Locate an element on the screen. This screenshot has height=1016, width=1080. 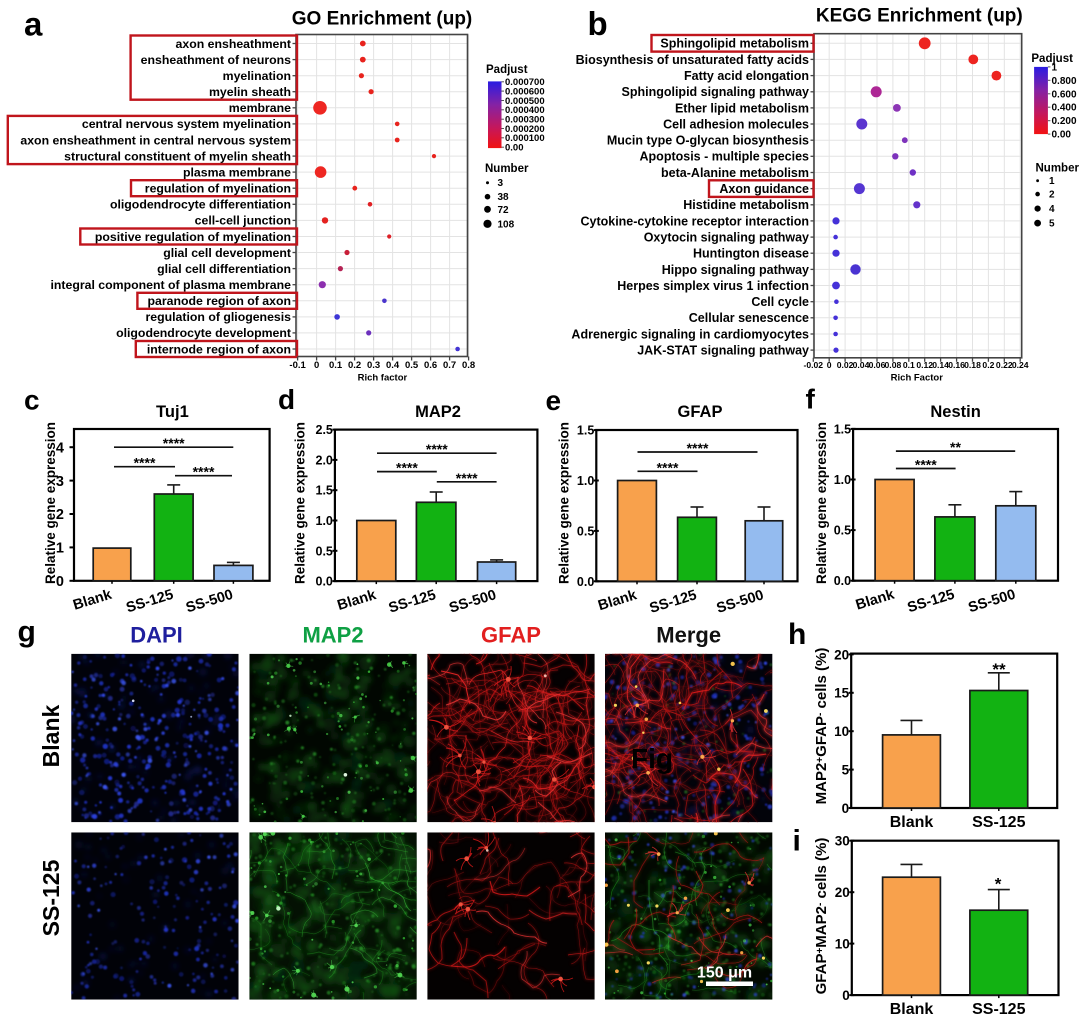
svg-text: KEGG Enrichment (up) is located at coordinates (919, 16).